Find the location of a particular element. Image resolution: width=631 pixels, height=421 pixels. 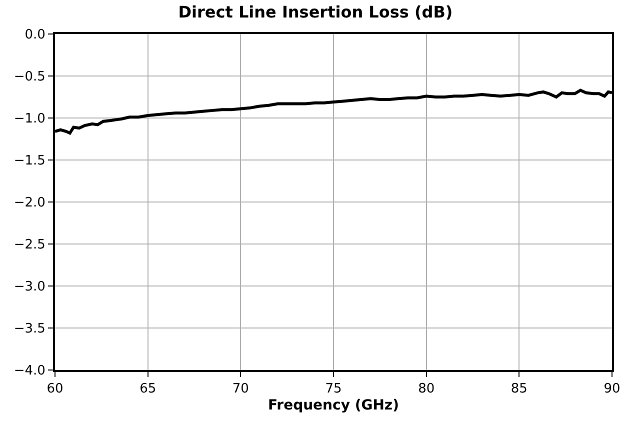

y-tick-label: −4.0 is located at coordinates (30, 371).